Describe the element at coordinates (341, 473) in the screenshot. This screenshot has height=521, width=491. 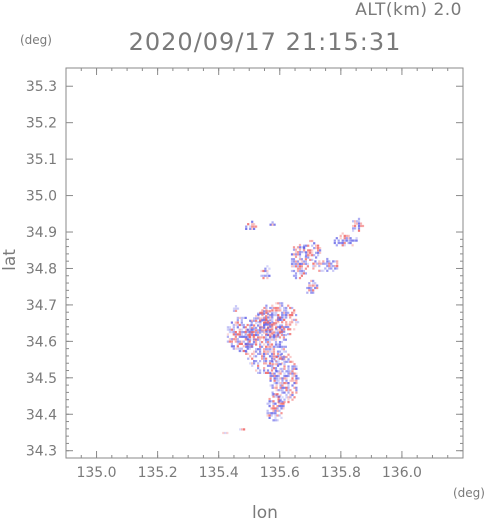
I see `x-tick-label: 135.8` at that location.